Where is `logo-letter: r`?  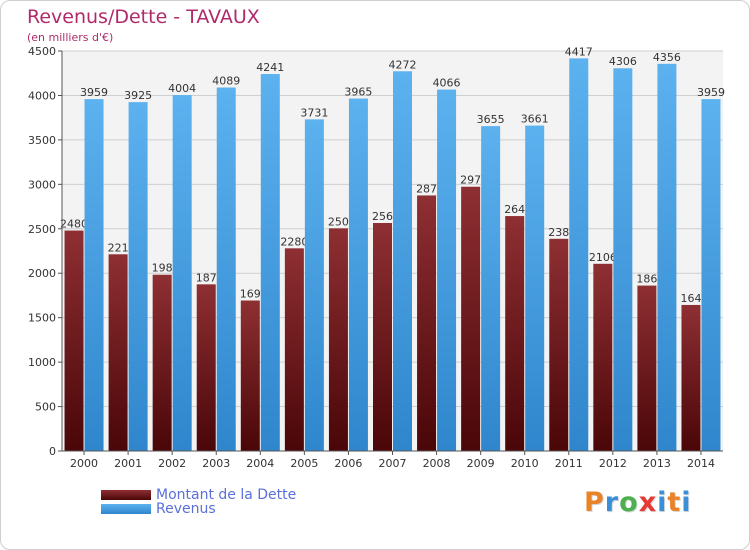
logo-letter: r is located at coordinates (612, 502).